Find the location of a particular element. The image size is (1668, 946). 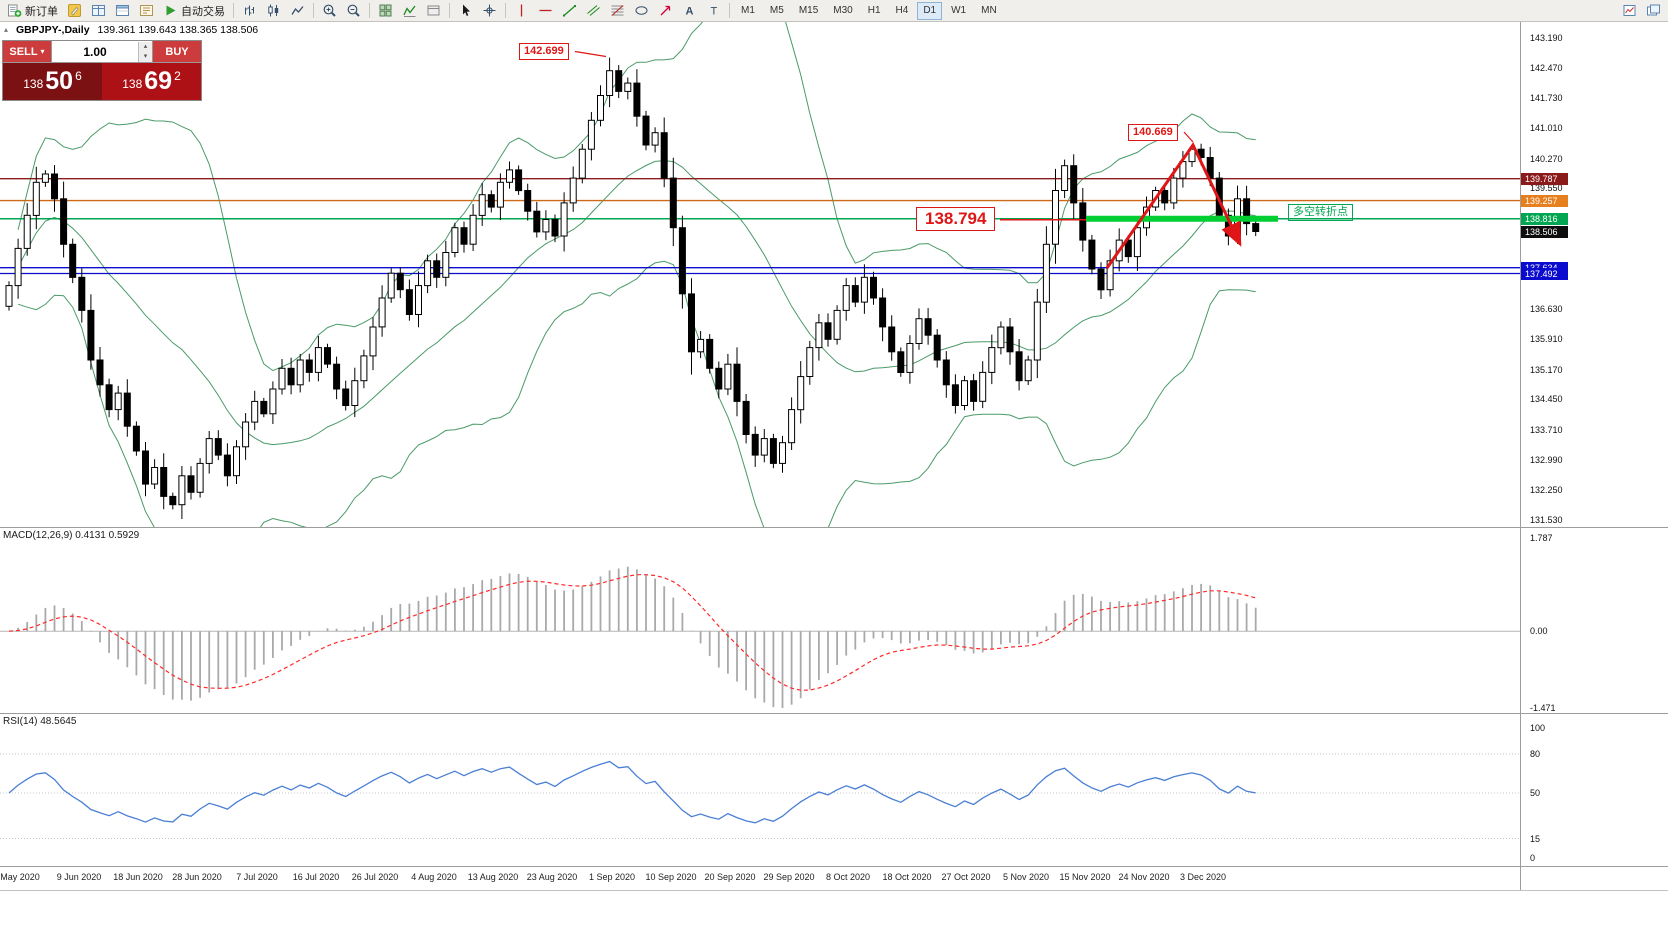

volume-decrease-icon: ▾ is located at coordinates (145, 56).